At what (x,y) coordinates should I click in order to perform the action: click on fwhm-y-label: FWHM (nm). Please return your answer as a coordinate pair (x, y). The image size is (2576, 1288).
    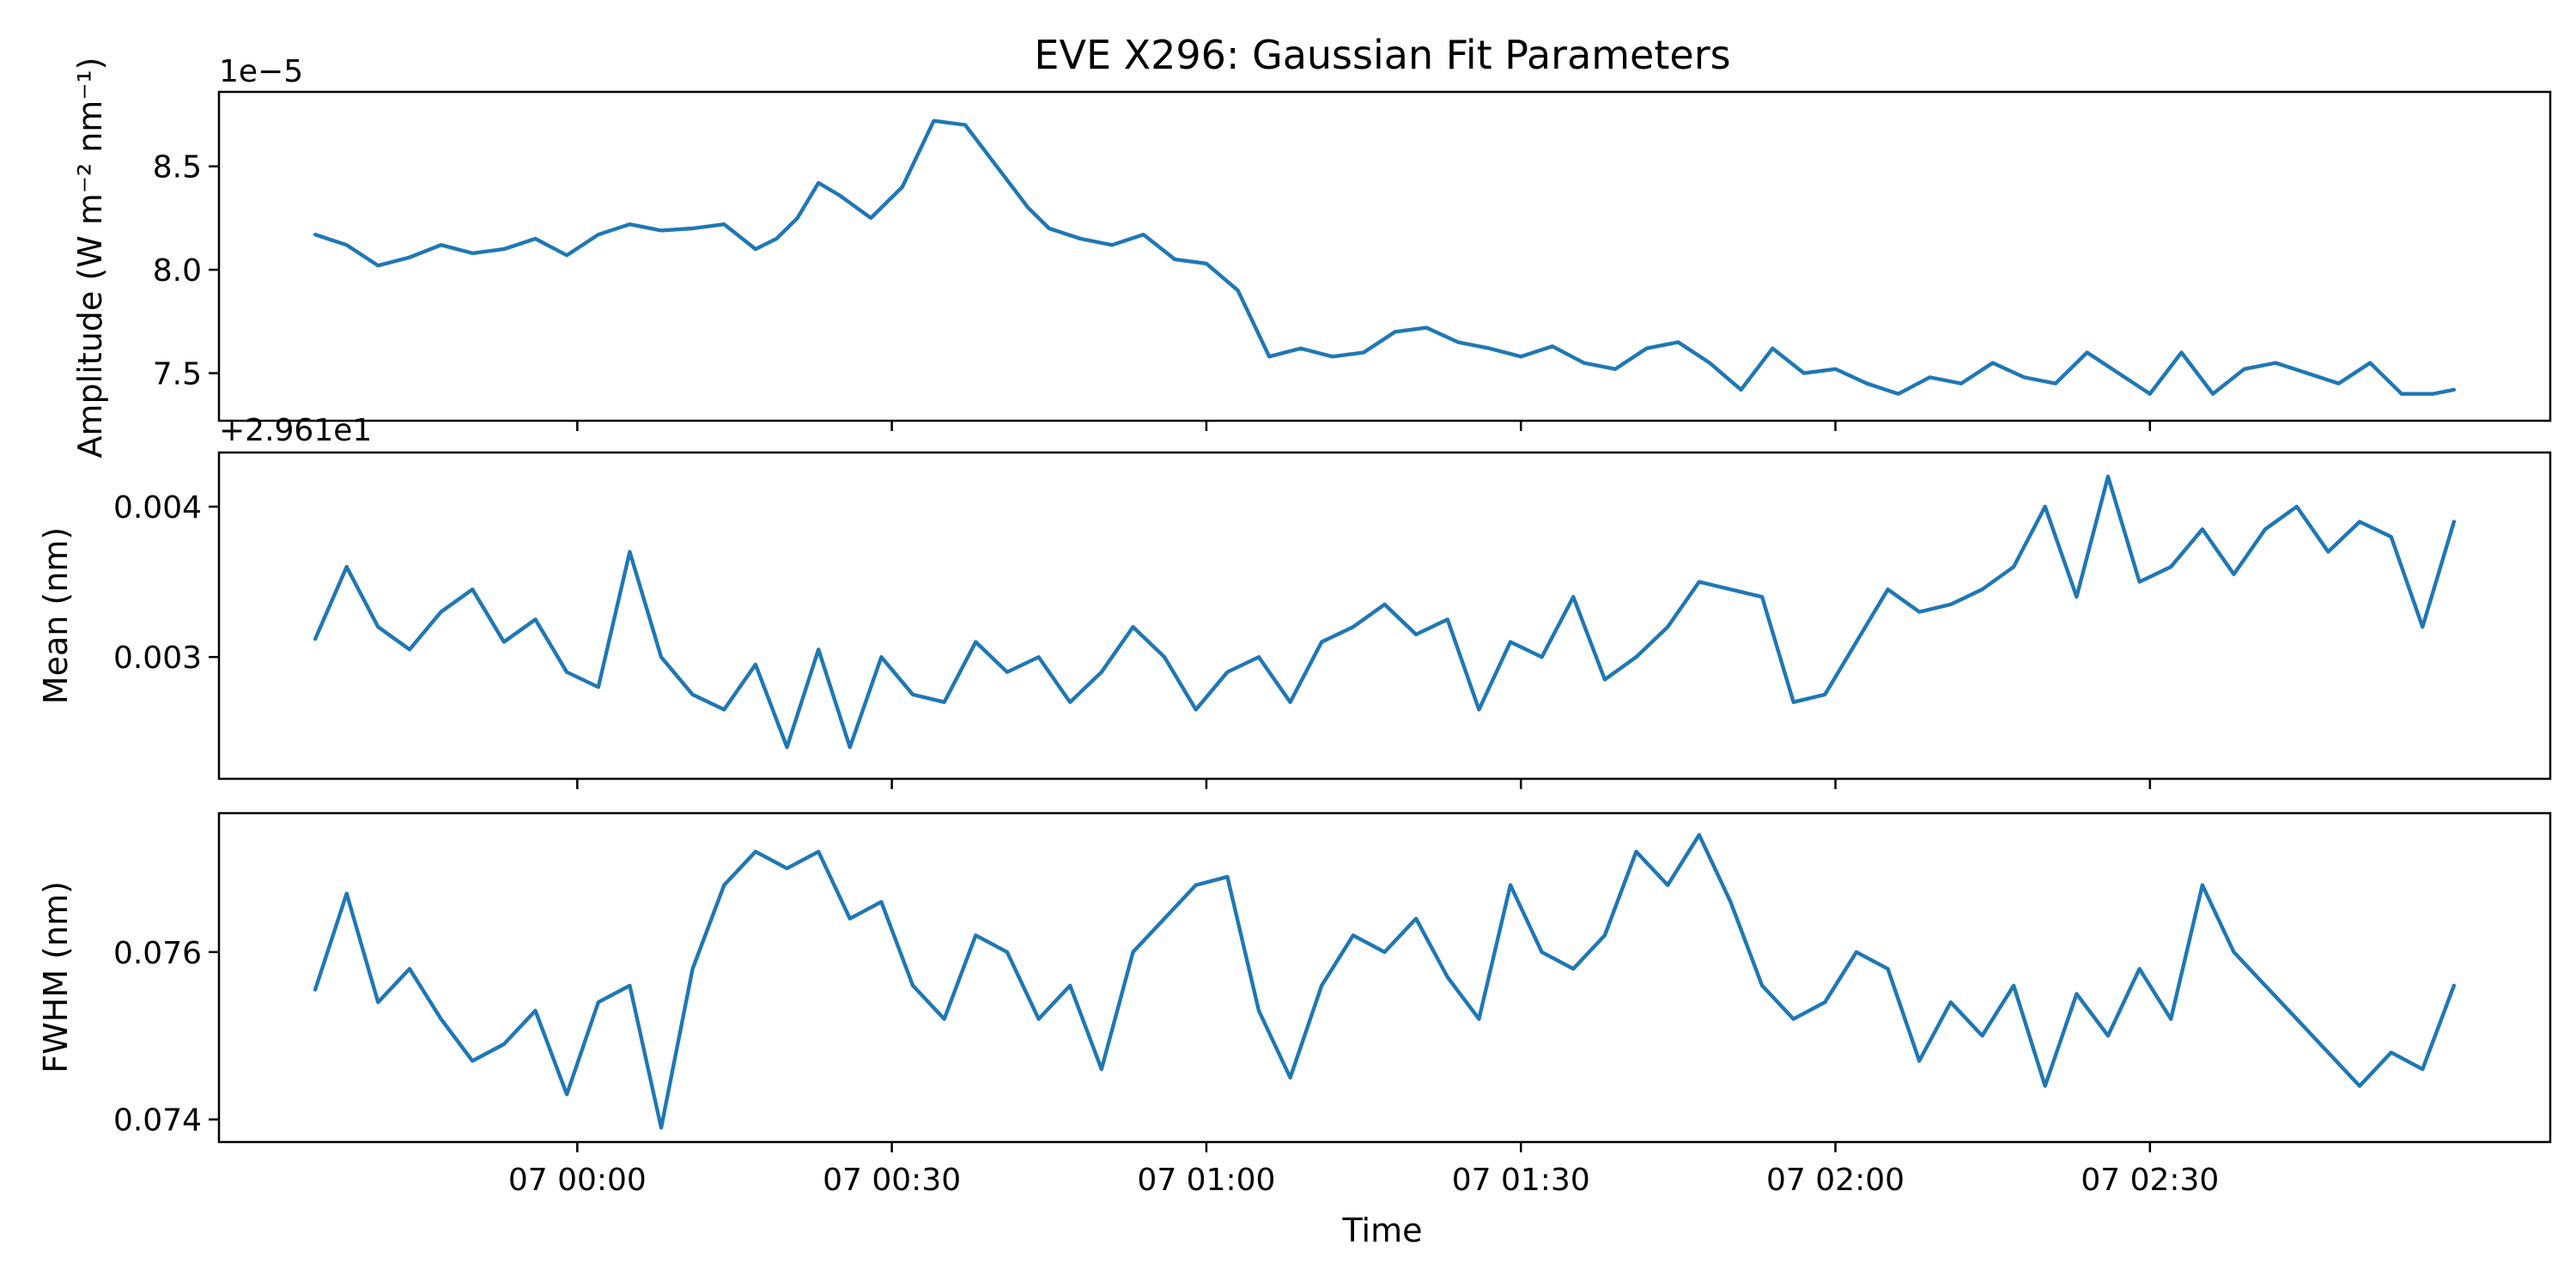
    Looking at the image, I should click on (56, 977).